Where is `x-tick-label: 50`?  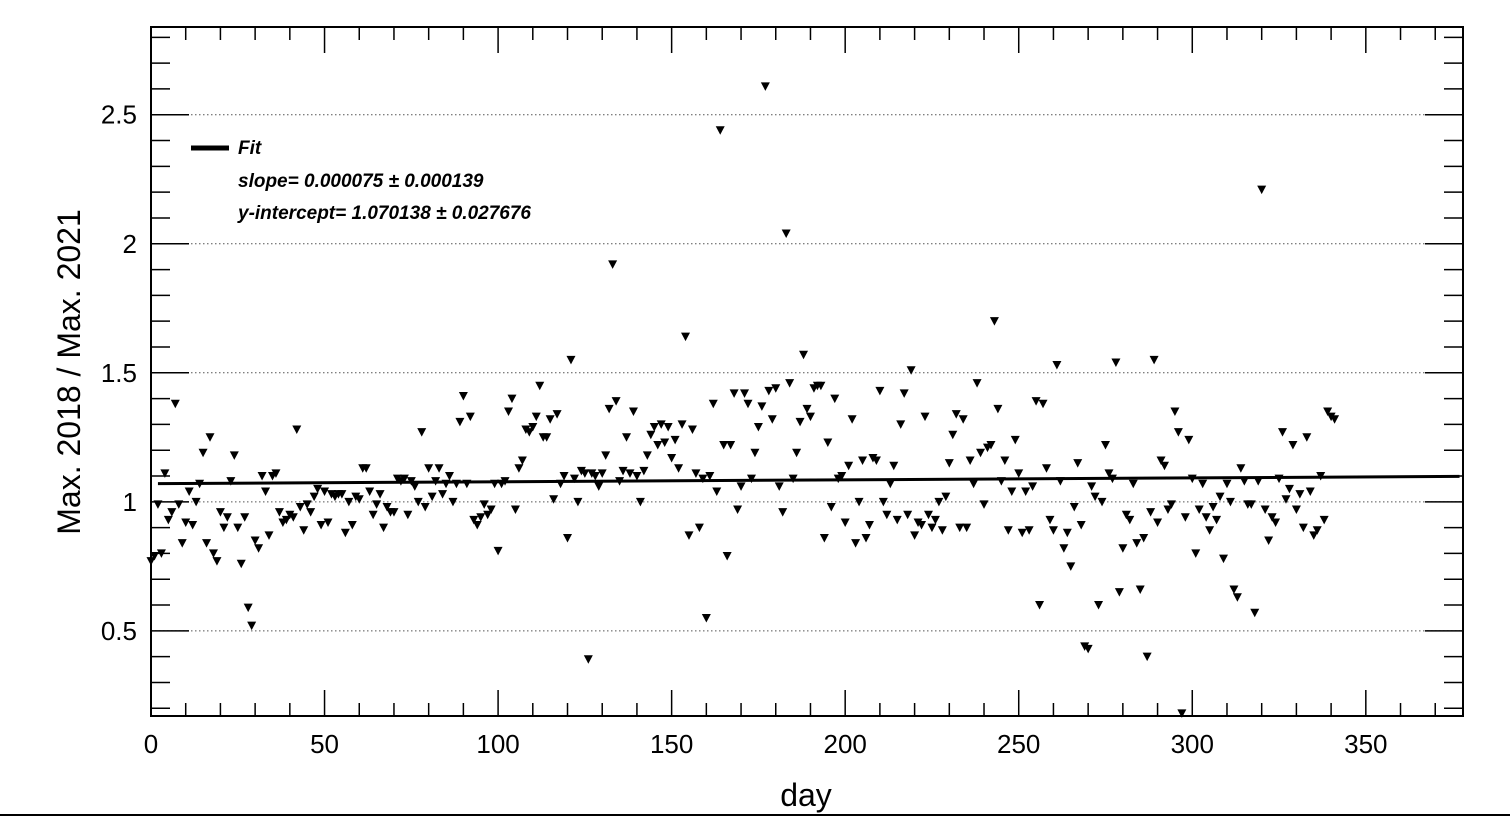
x-tick-label: 50 is located at coordinates (324, 744).